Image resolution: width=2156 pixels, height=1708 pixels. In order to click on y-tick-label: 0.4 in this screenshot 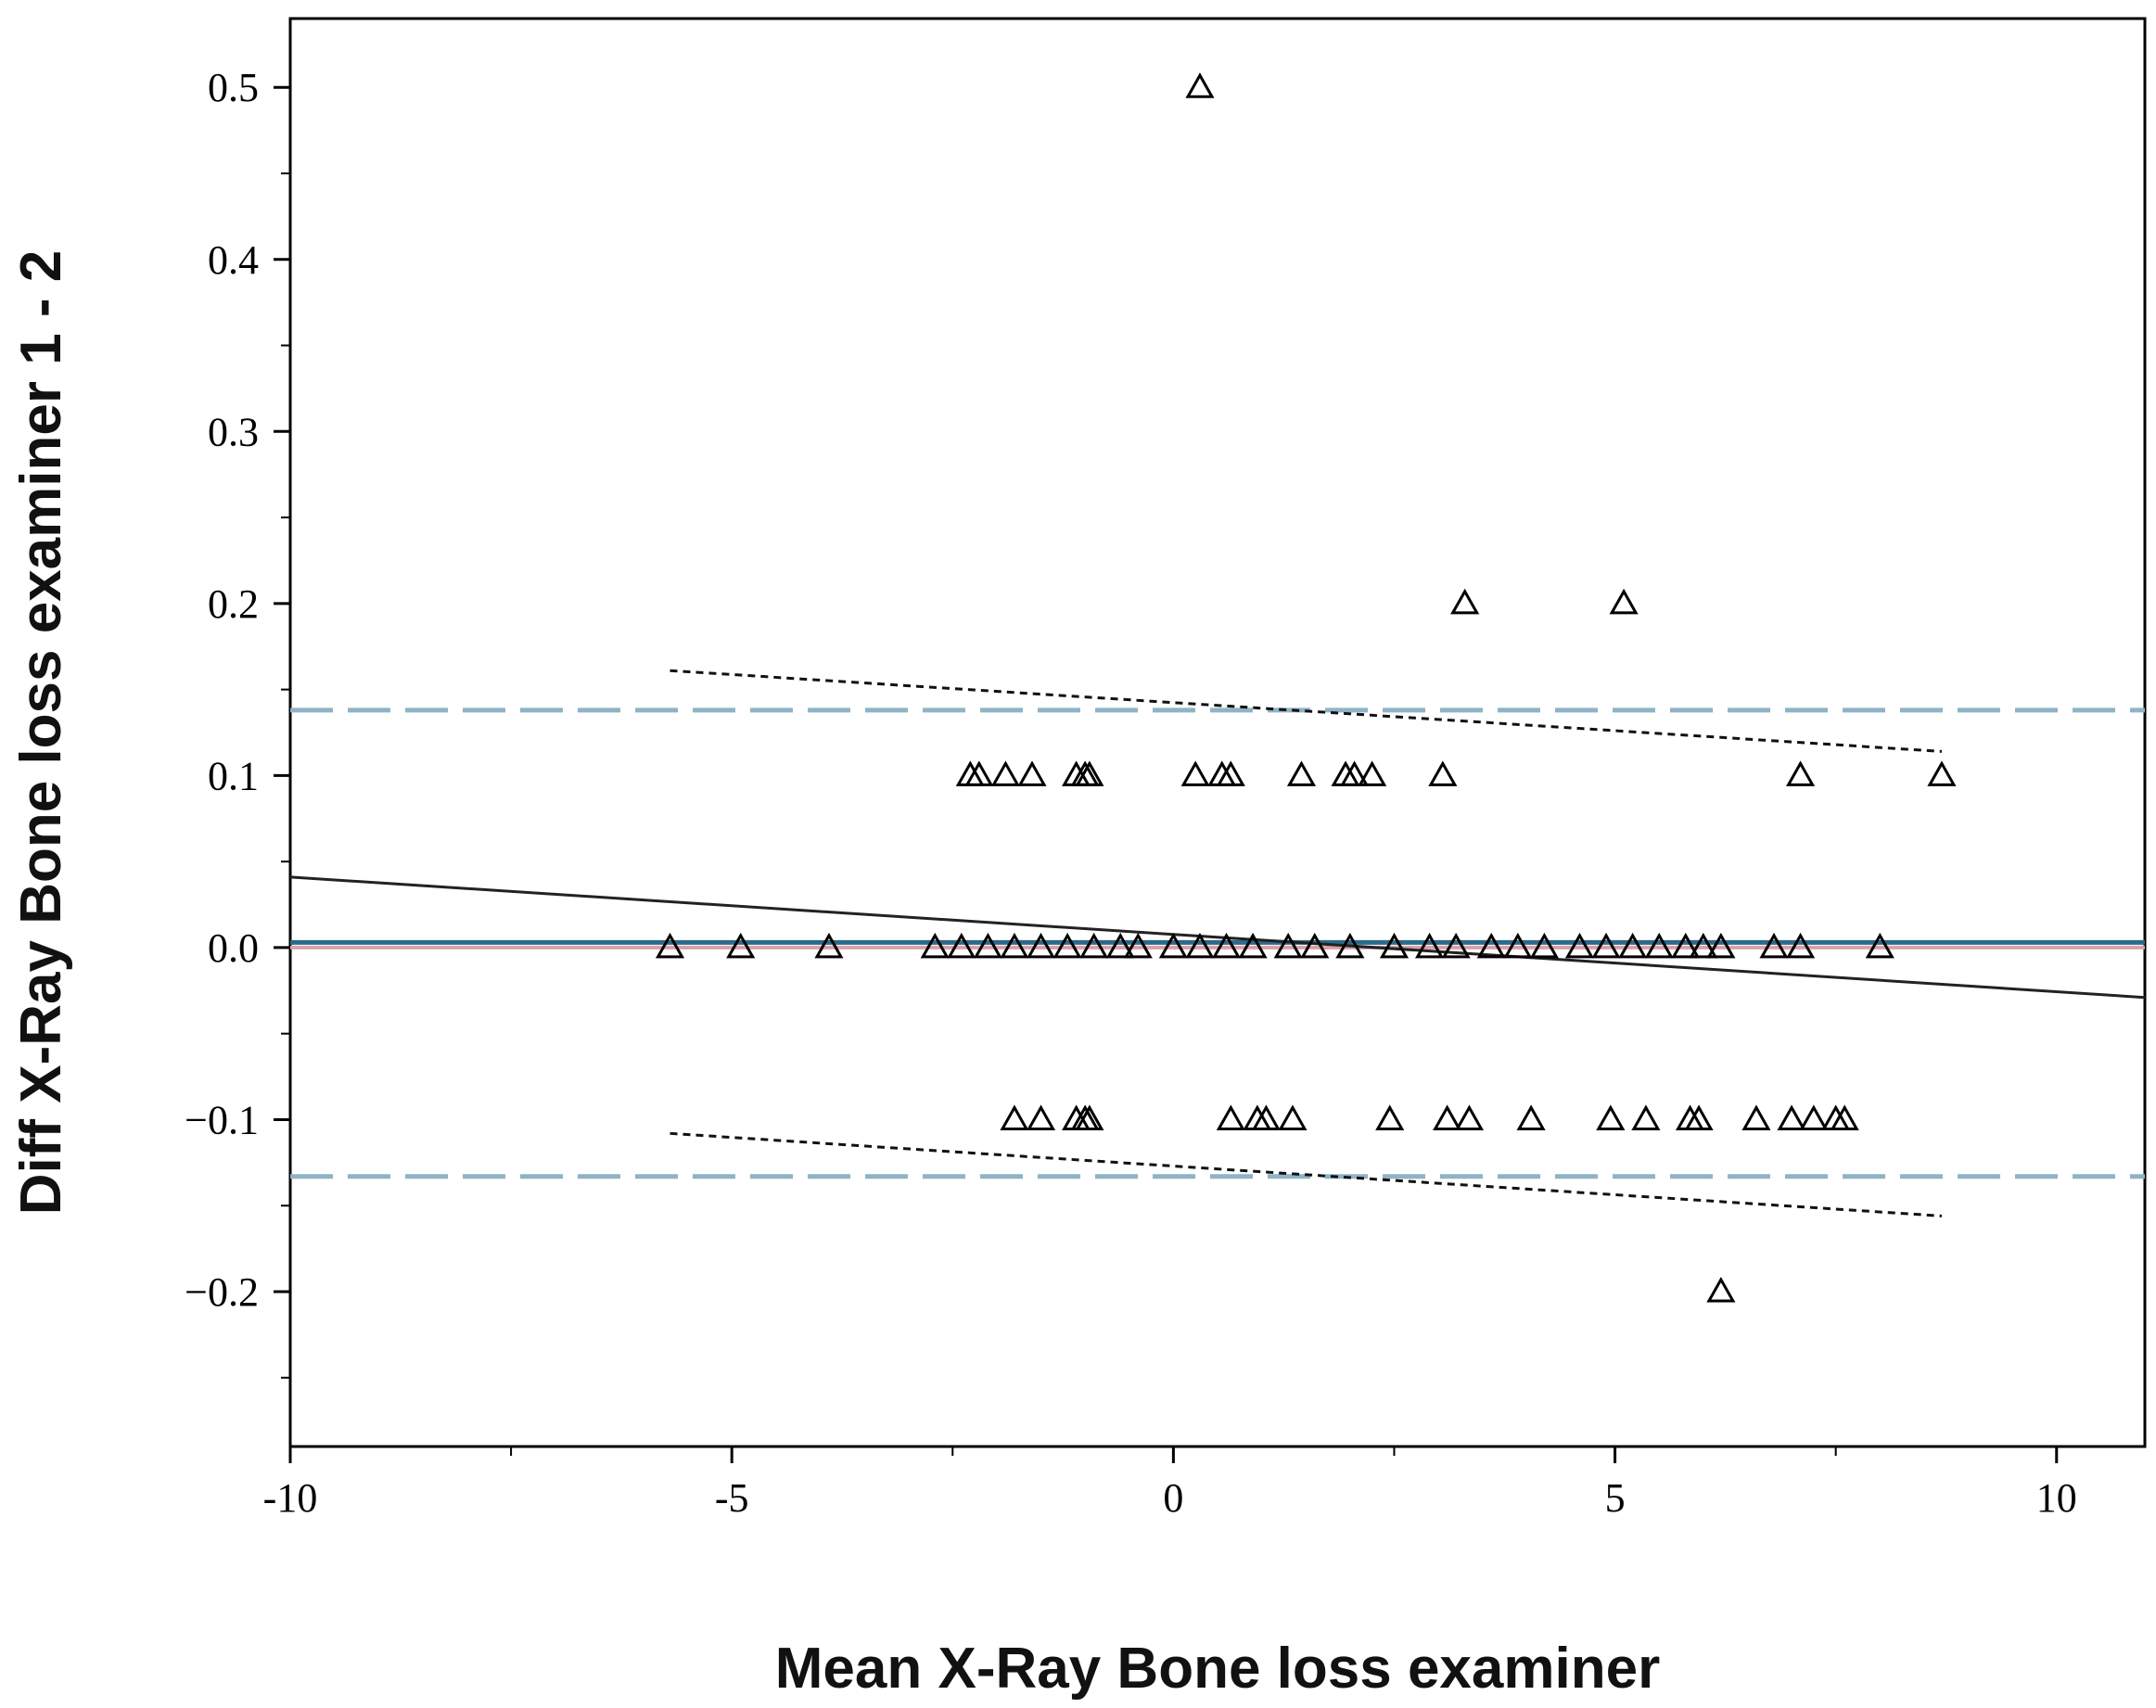, I will do `click(234, 260)`.